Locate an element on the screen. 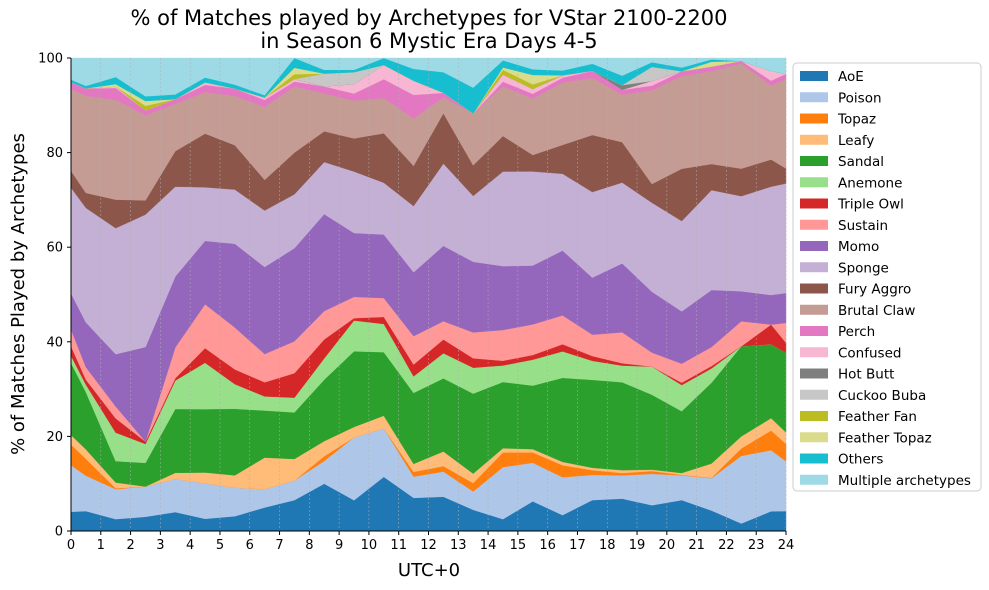  legend-label-confused: Confused is located at coordinates (869, 353).